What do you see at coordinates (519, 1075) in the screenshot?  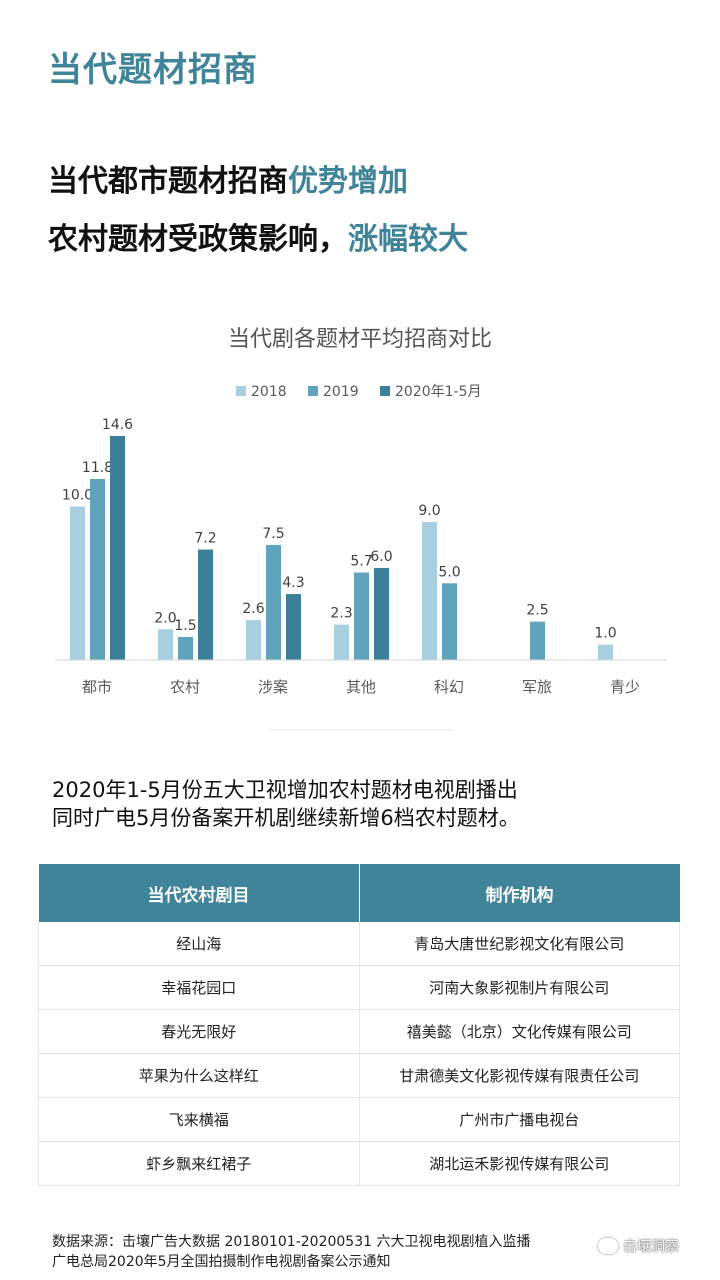 I see `producer-cell: 甘肃德美文化影视传媒有限责任公司` at bounding box center [519, 1075].